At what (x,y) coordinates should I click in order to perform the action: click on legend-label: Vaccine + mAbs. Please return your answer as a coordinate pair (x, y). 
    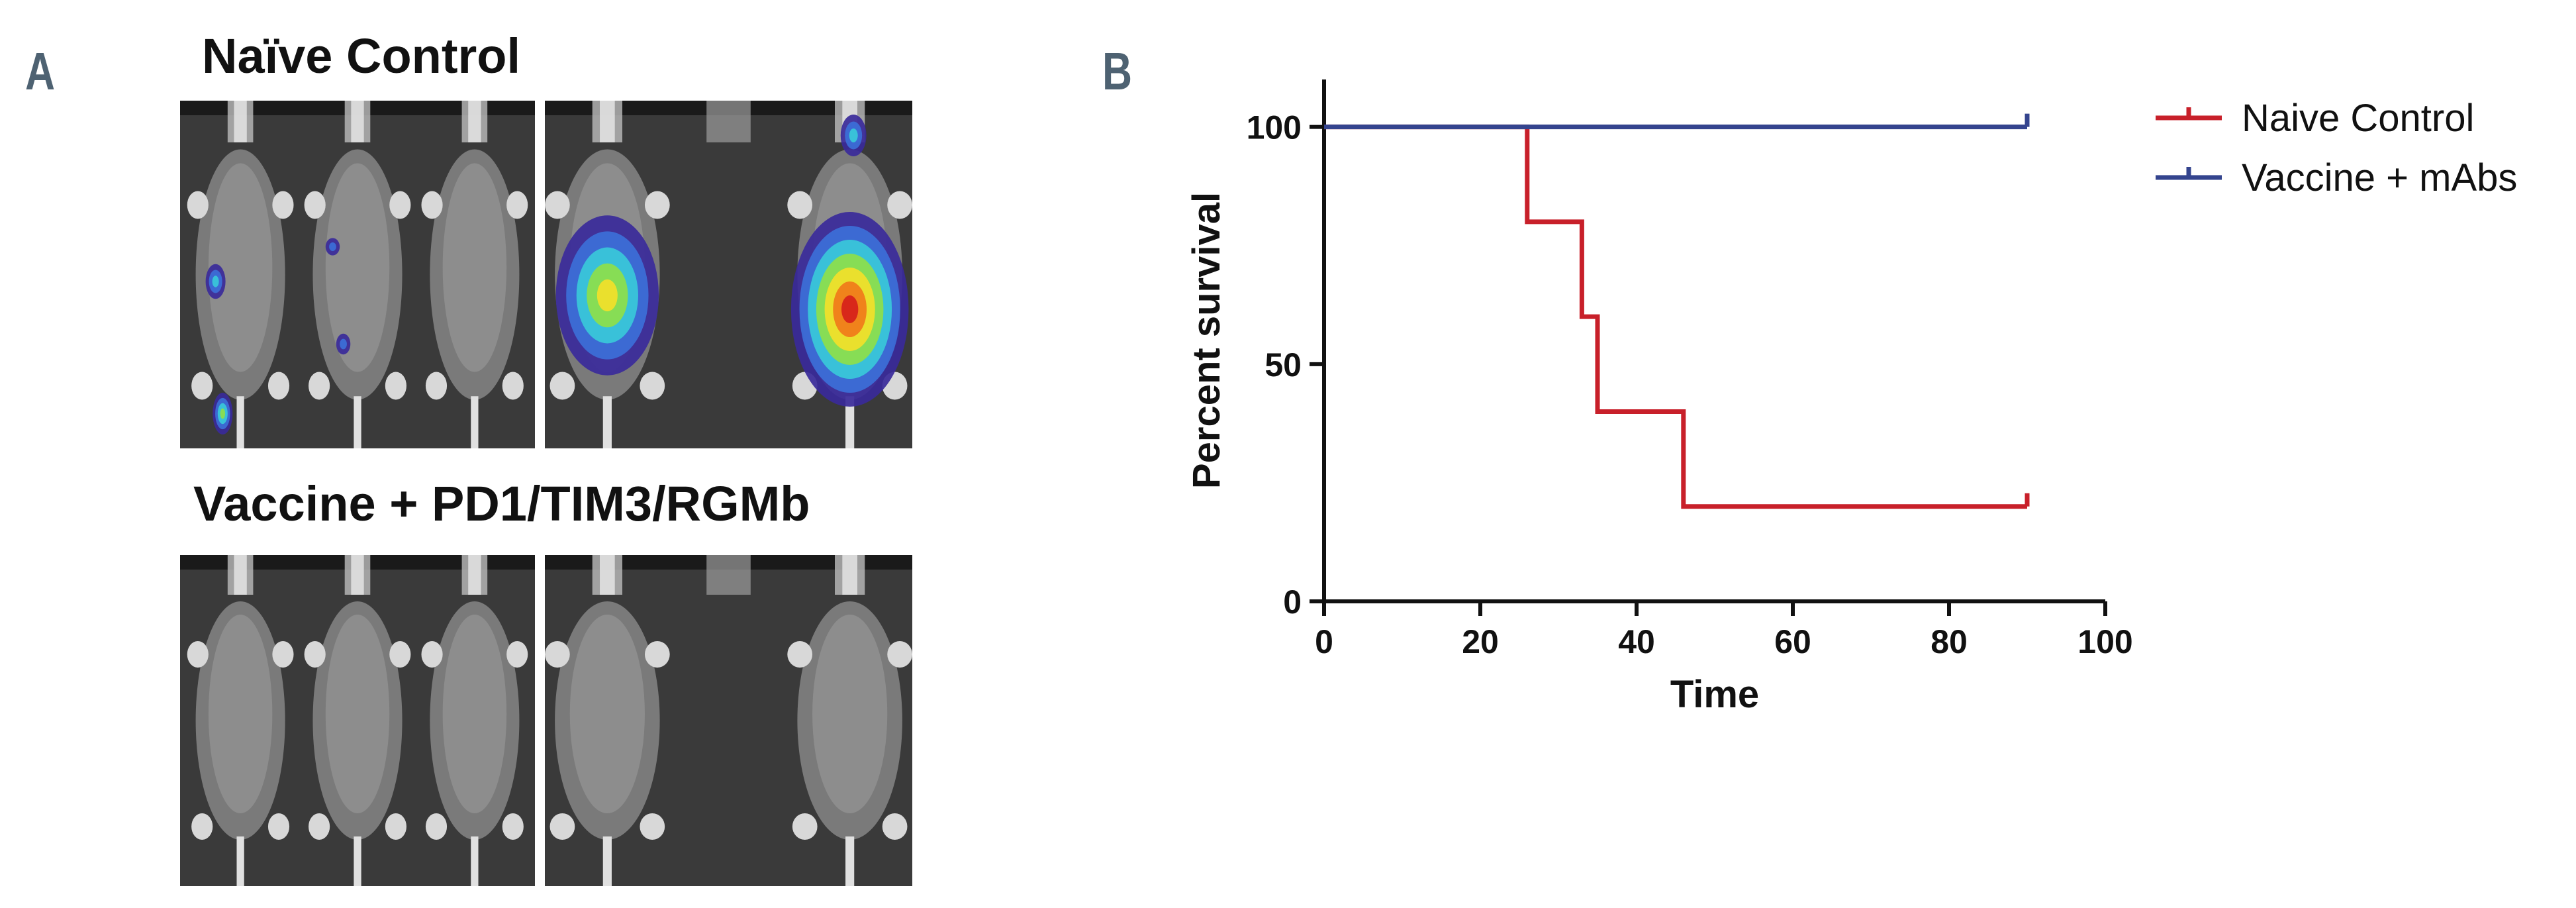
    Looking at the image, I should click on (2379, 178).